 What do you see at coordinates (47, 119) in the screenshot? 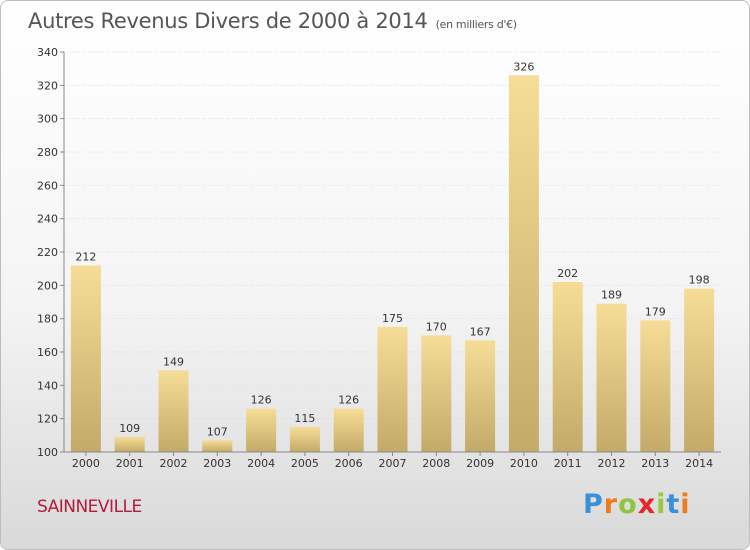
I see `y-tick-label: 300` at bounding box center [47, 119].